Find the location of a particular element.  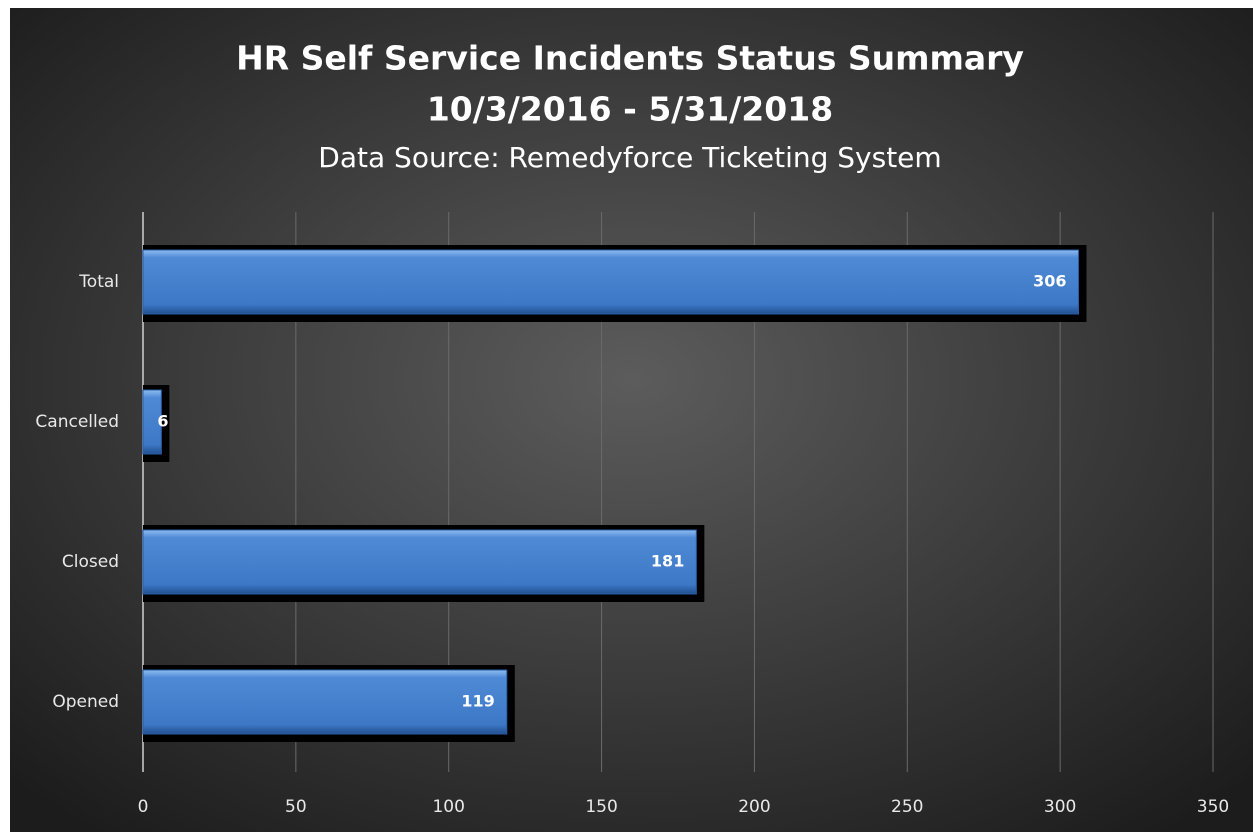

y-tick-label: Closed is located at coordinates (90, 562).